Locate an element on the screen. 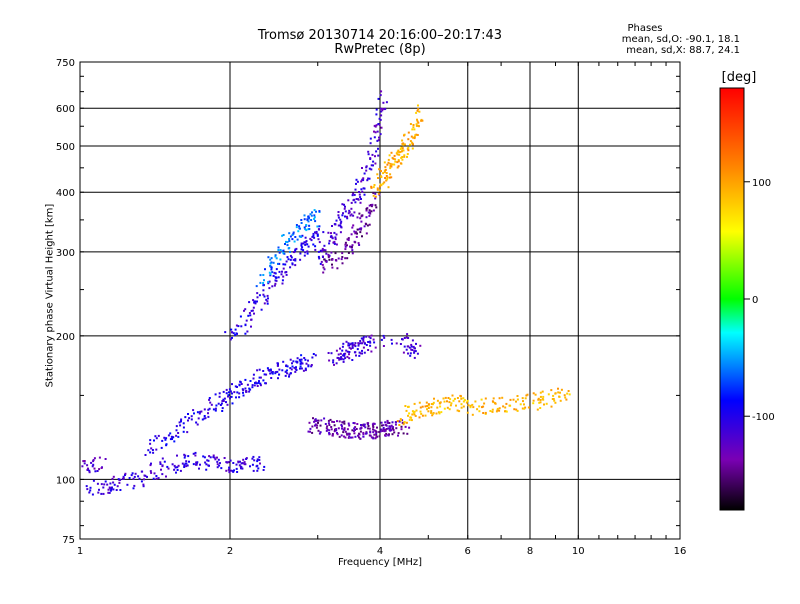 Image resolution: width=800 pixels, height=604 pixels. x-tick-label: 10 is located at coordinates (578, 551).